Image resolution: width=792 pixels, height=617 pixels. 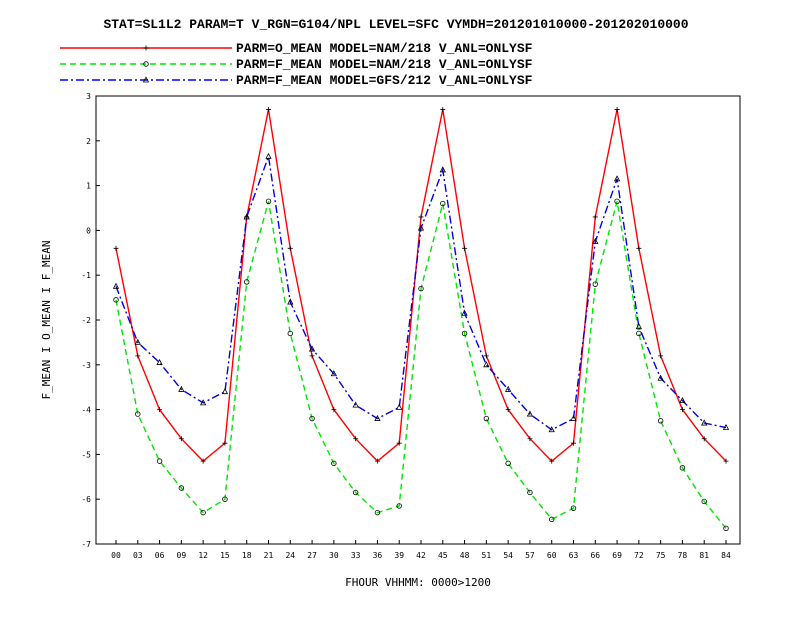 I want to click on y-tick-label: 1, so click(x=88, y=186).